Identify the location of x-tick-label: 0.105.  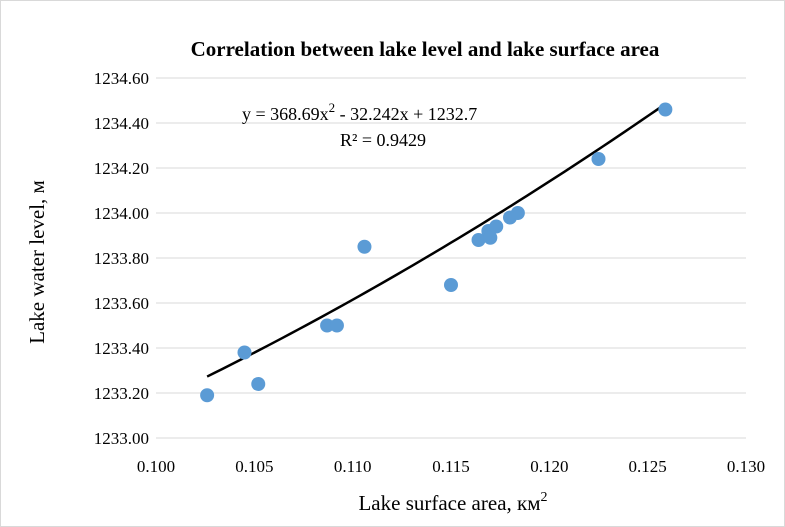
(254, 466).